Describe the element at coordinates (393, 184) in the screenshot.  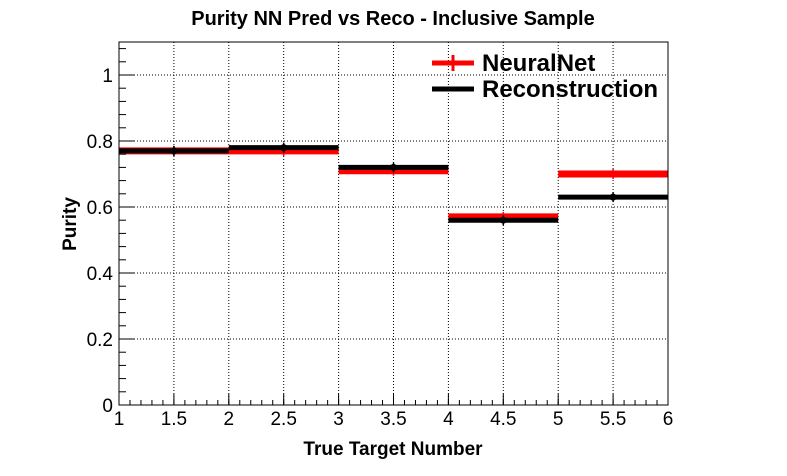
I see `series-layer` at that location.